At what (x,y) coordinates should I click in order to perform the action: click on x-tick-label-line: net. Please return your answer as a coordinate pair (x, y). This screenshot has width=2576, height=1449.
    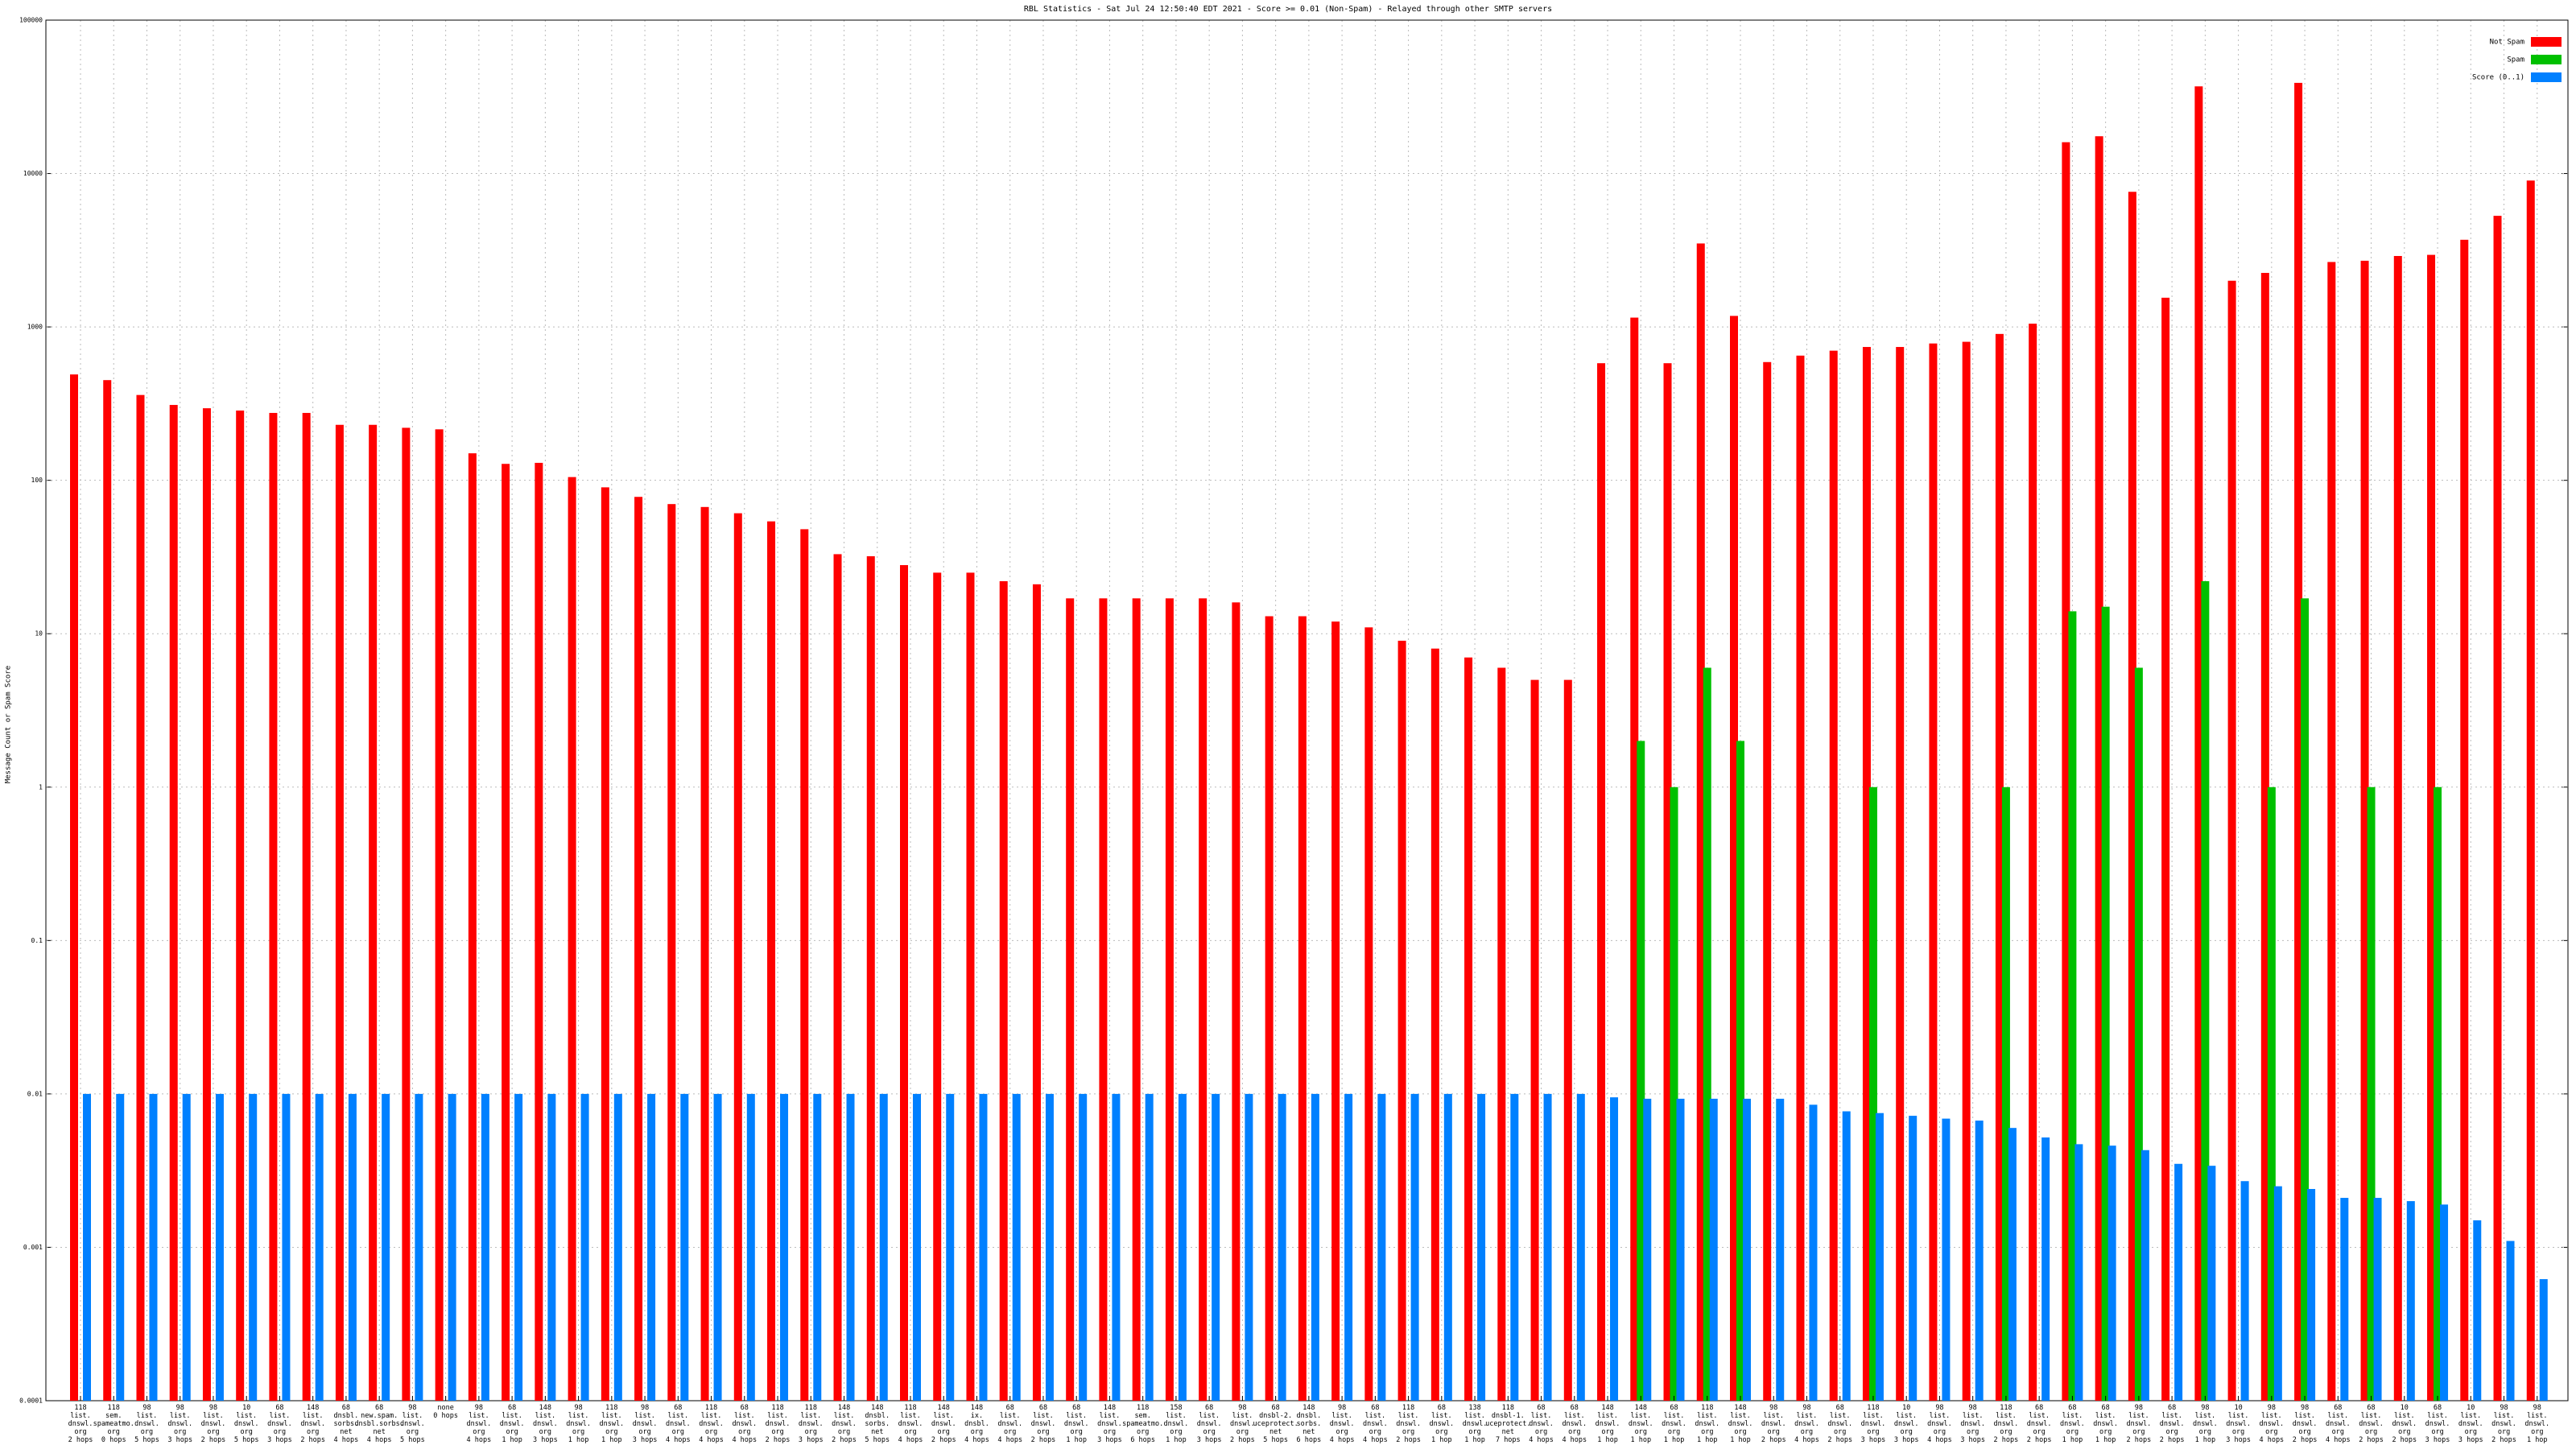
    Looking at the image, I should click on (1508, 1432).